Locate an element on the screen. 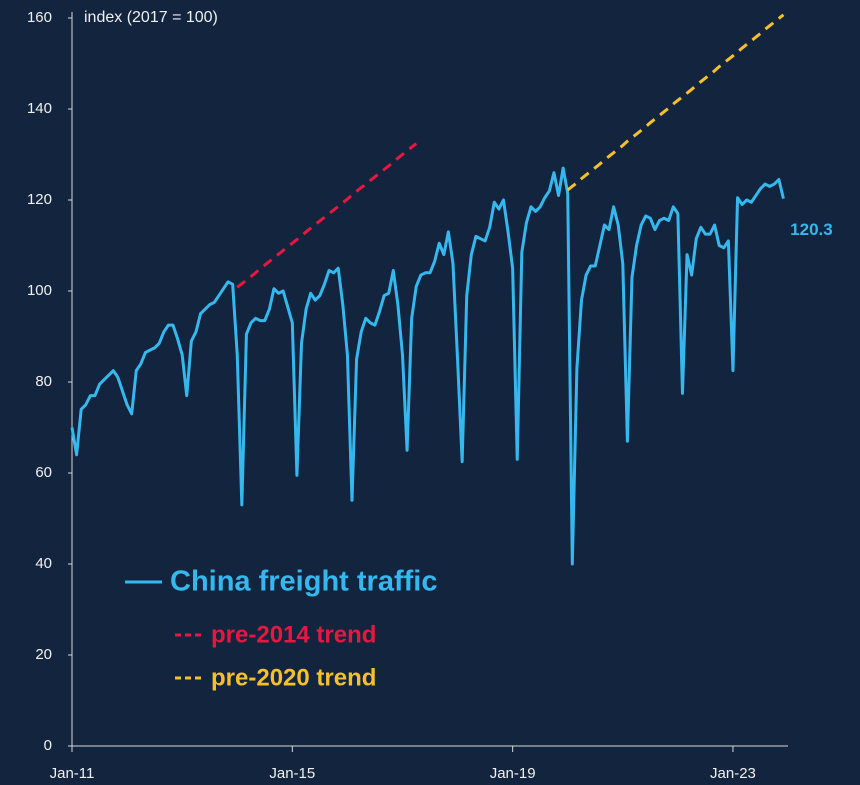 This screenshot has width=860, height=785. y-tick-label: 60 is located at coordinates (43, 472).